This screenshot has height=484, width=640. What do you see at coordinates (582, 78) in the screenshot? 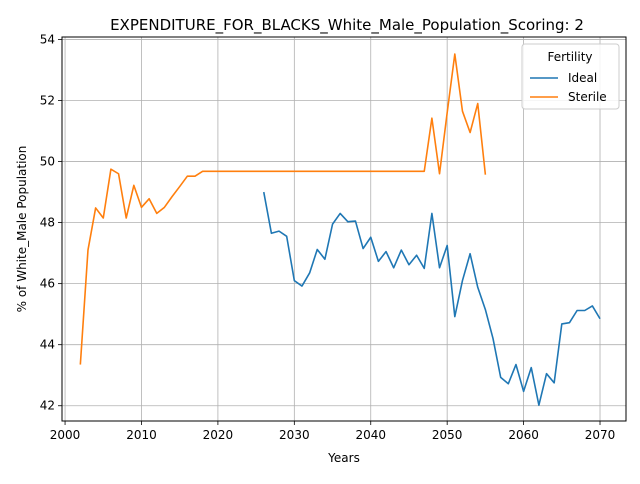
I see `legend-label-ideal: Ideal` at bounding box center [582, 78].